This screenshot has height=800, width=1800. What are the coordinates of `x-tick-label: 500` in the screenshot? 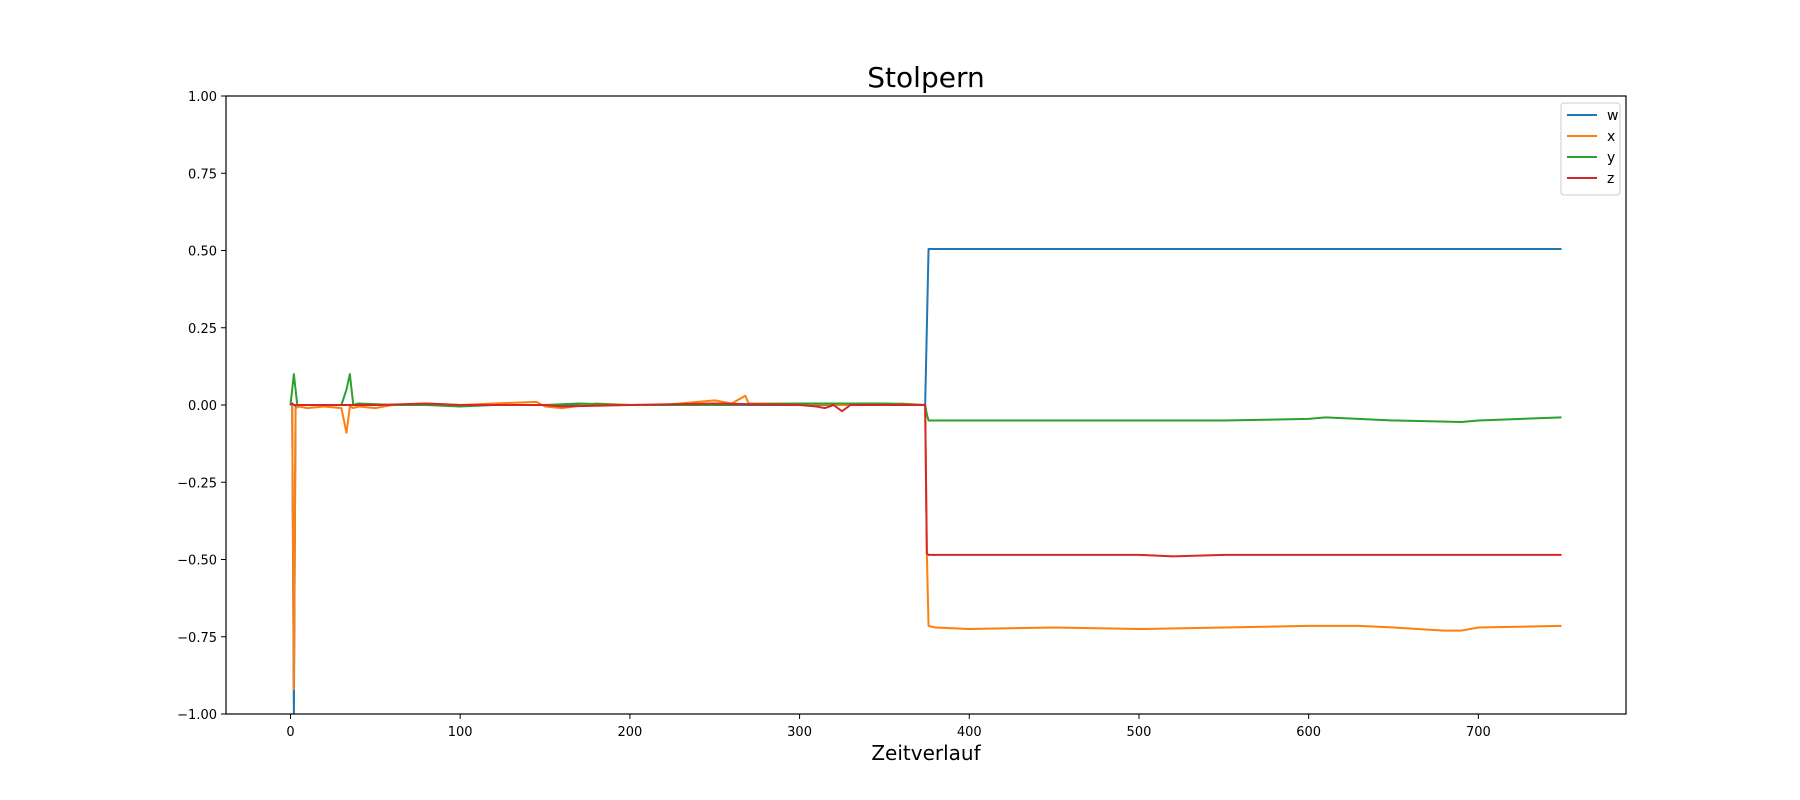 It's located at (1139, 732).